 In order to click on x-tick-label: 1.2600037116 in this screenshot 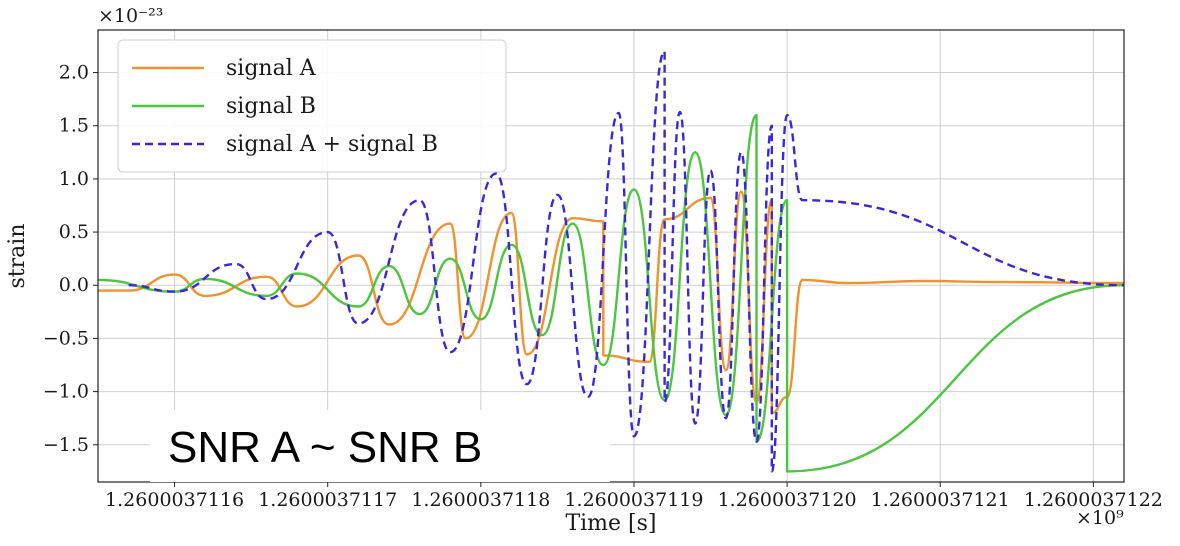, I will do `click(174, 500)`.